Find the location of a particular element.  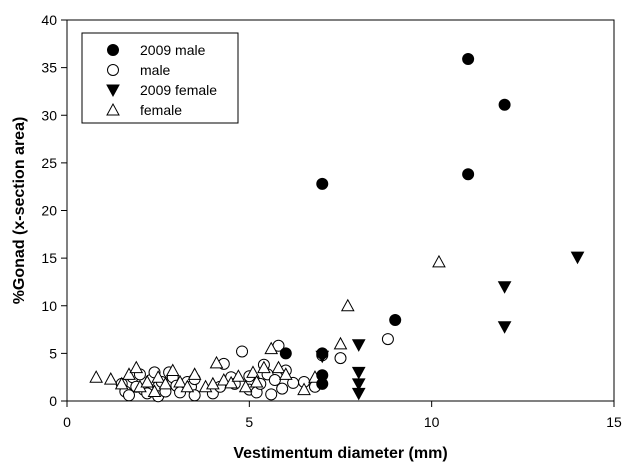

x-axis-ticks: 0 5 10 15 is located at coordinates (342, 415).